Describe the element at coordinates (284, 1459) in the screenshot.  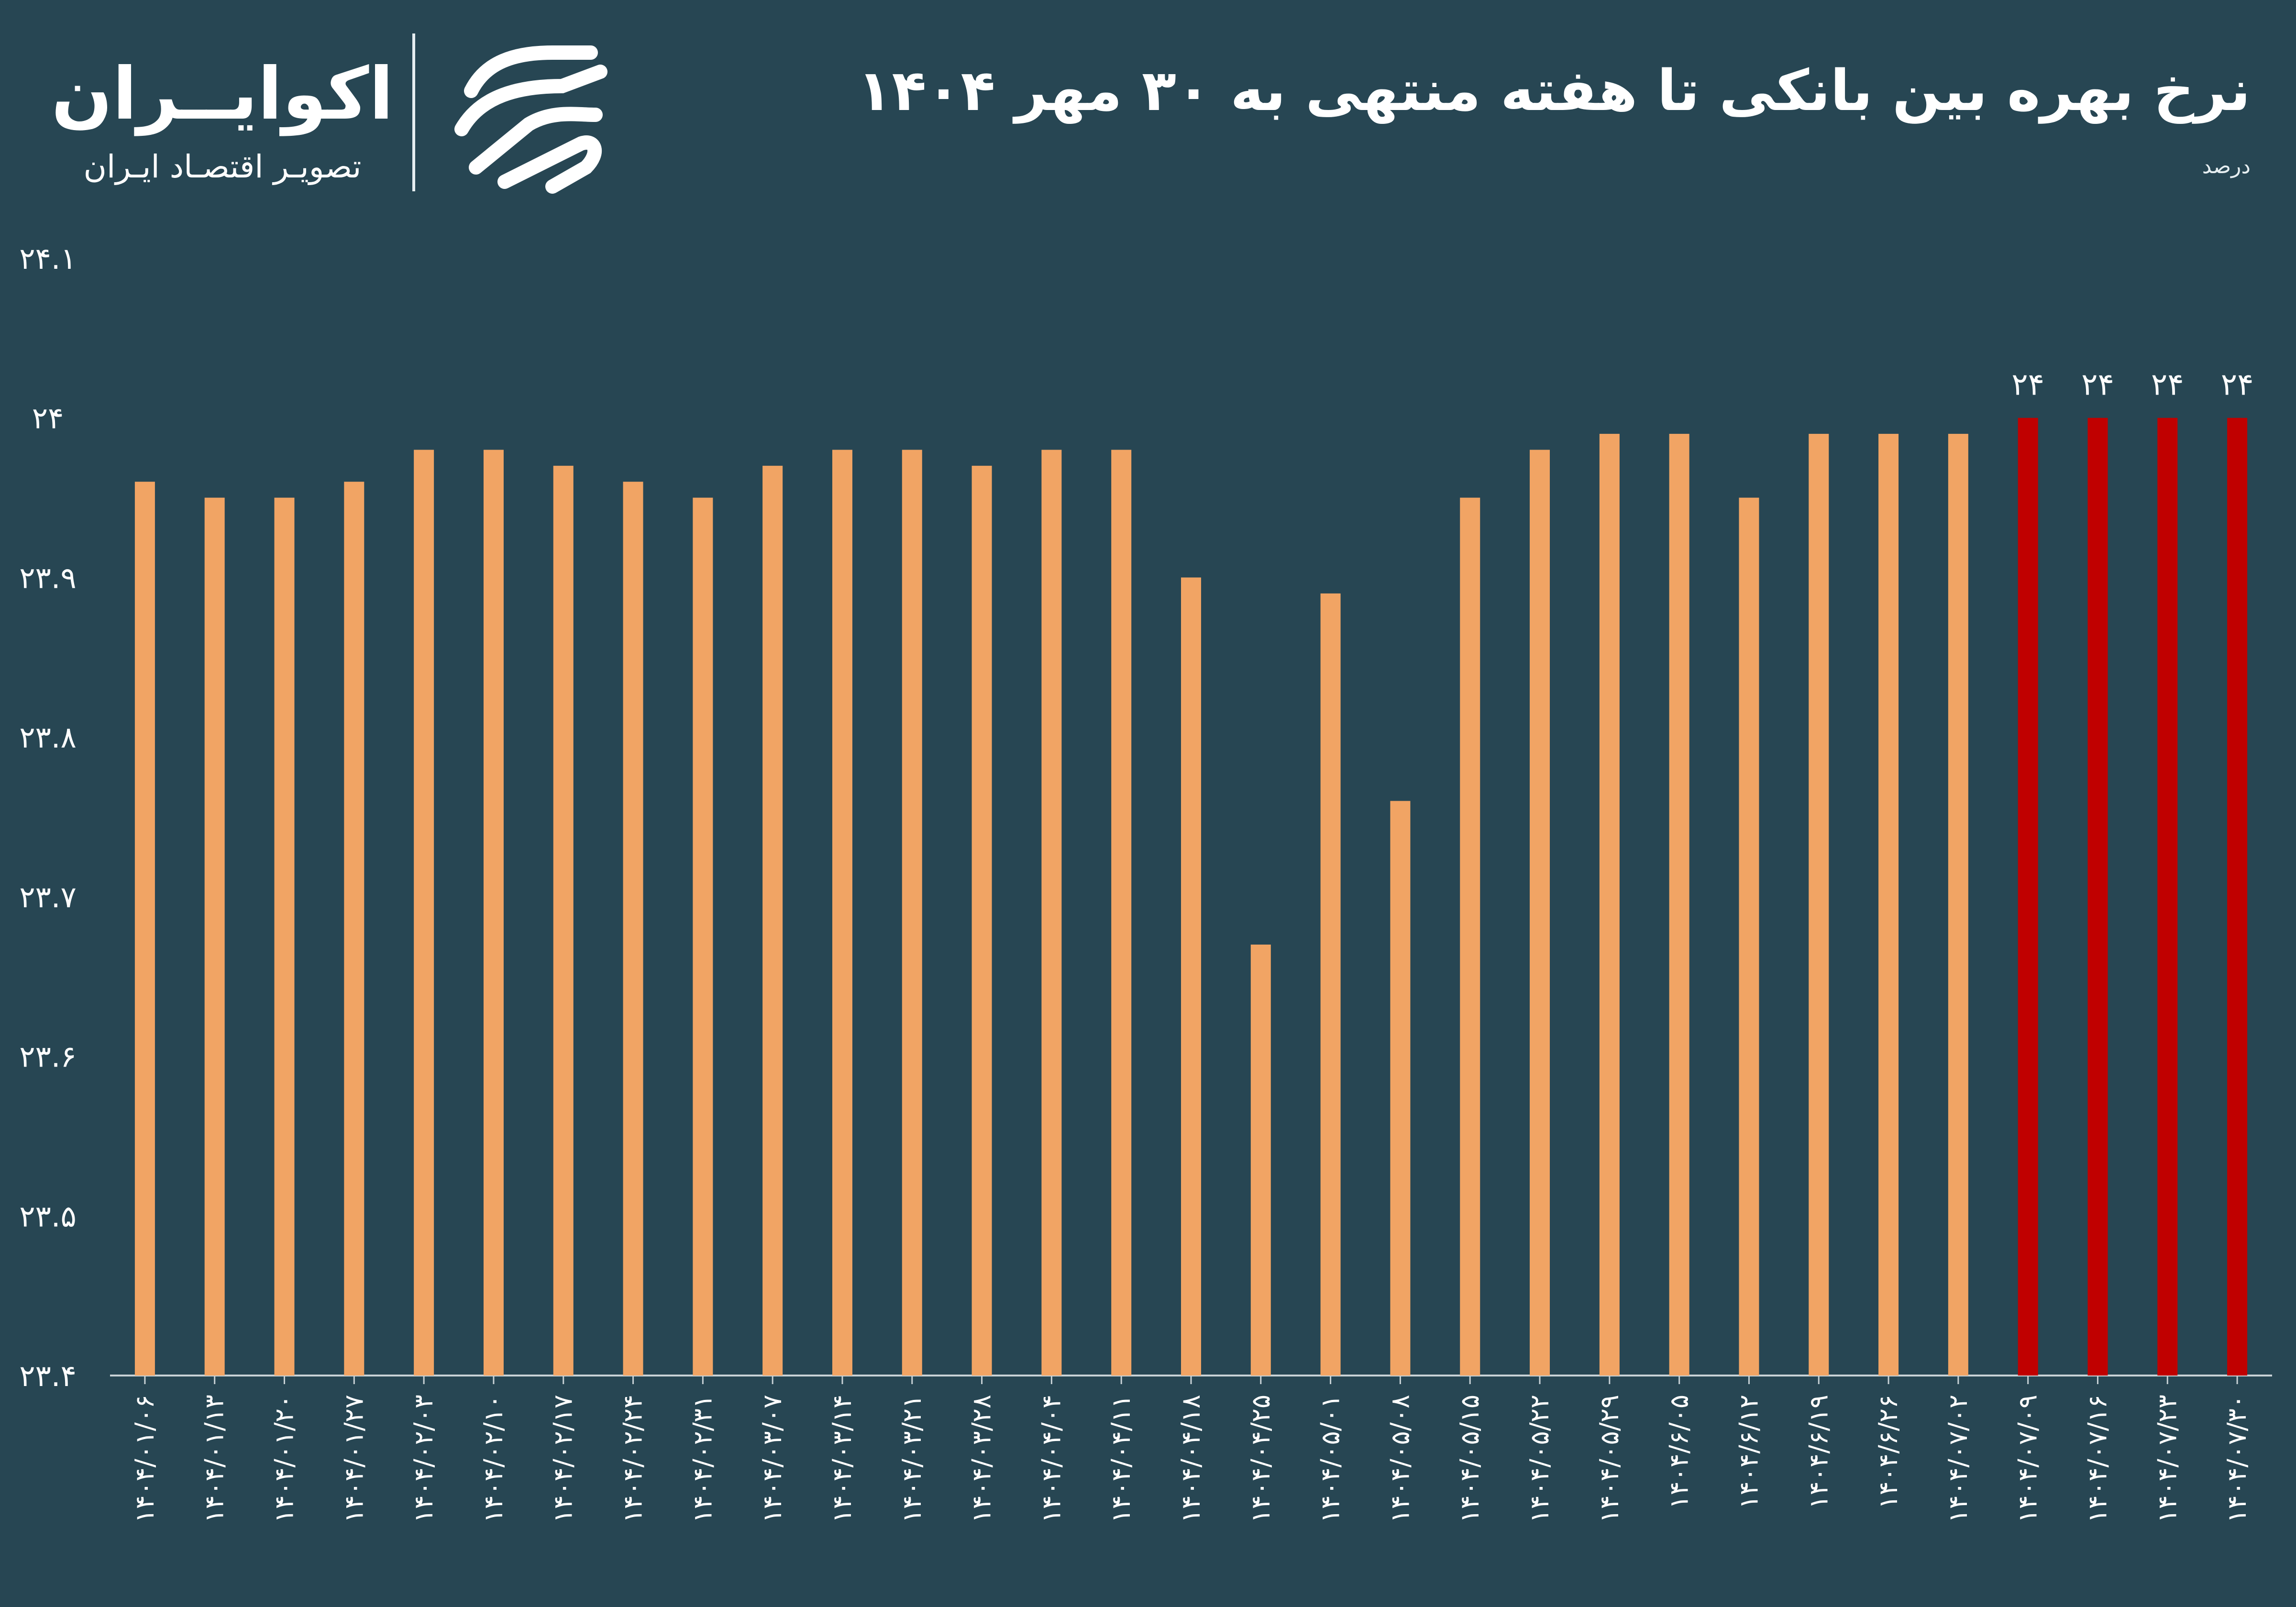
I see `x-tick-label: ۱۴۰۴/۰۱/۲۰` at that location.